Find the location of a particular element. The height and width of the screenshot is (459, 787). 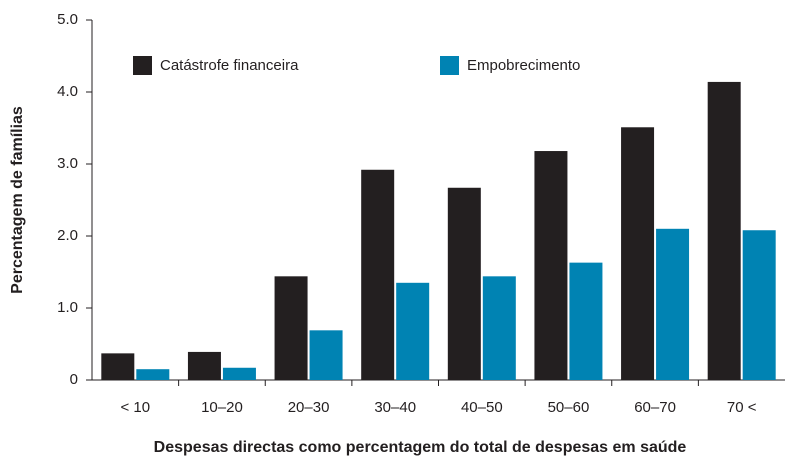

x-tick-label: < 10 is located at coordinates (136, 407).